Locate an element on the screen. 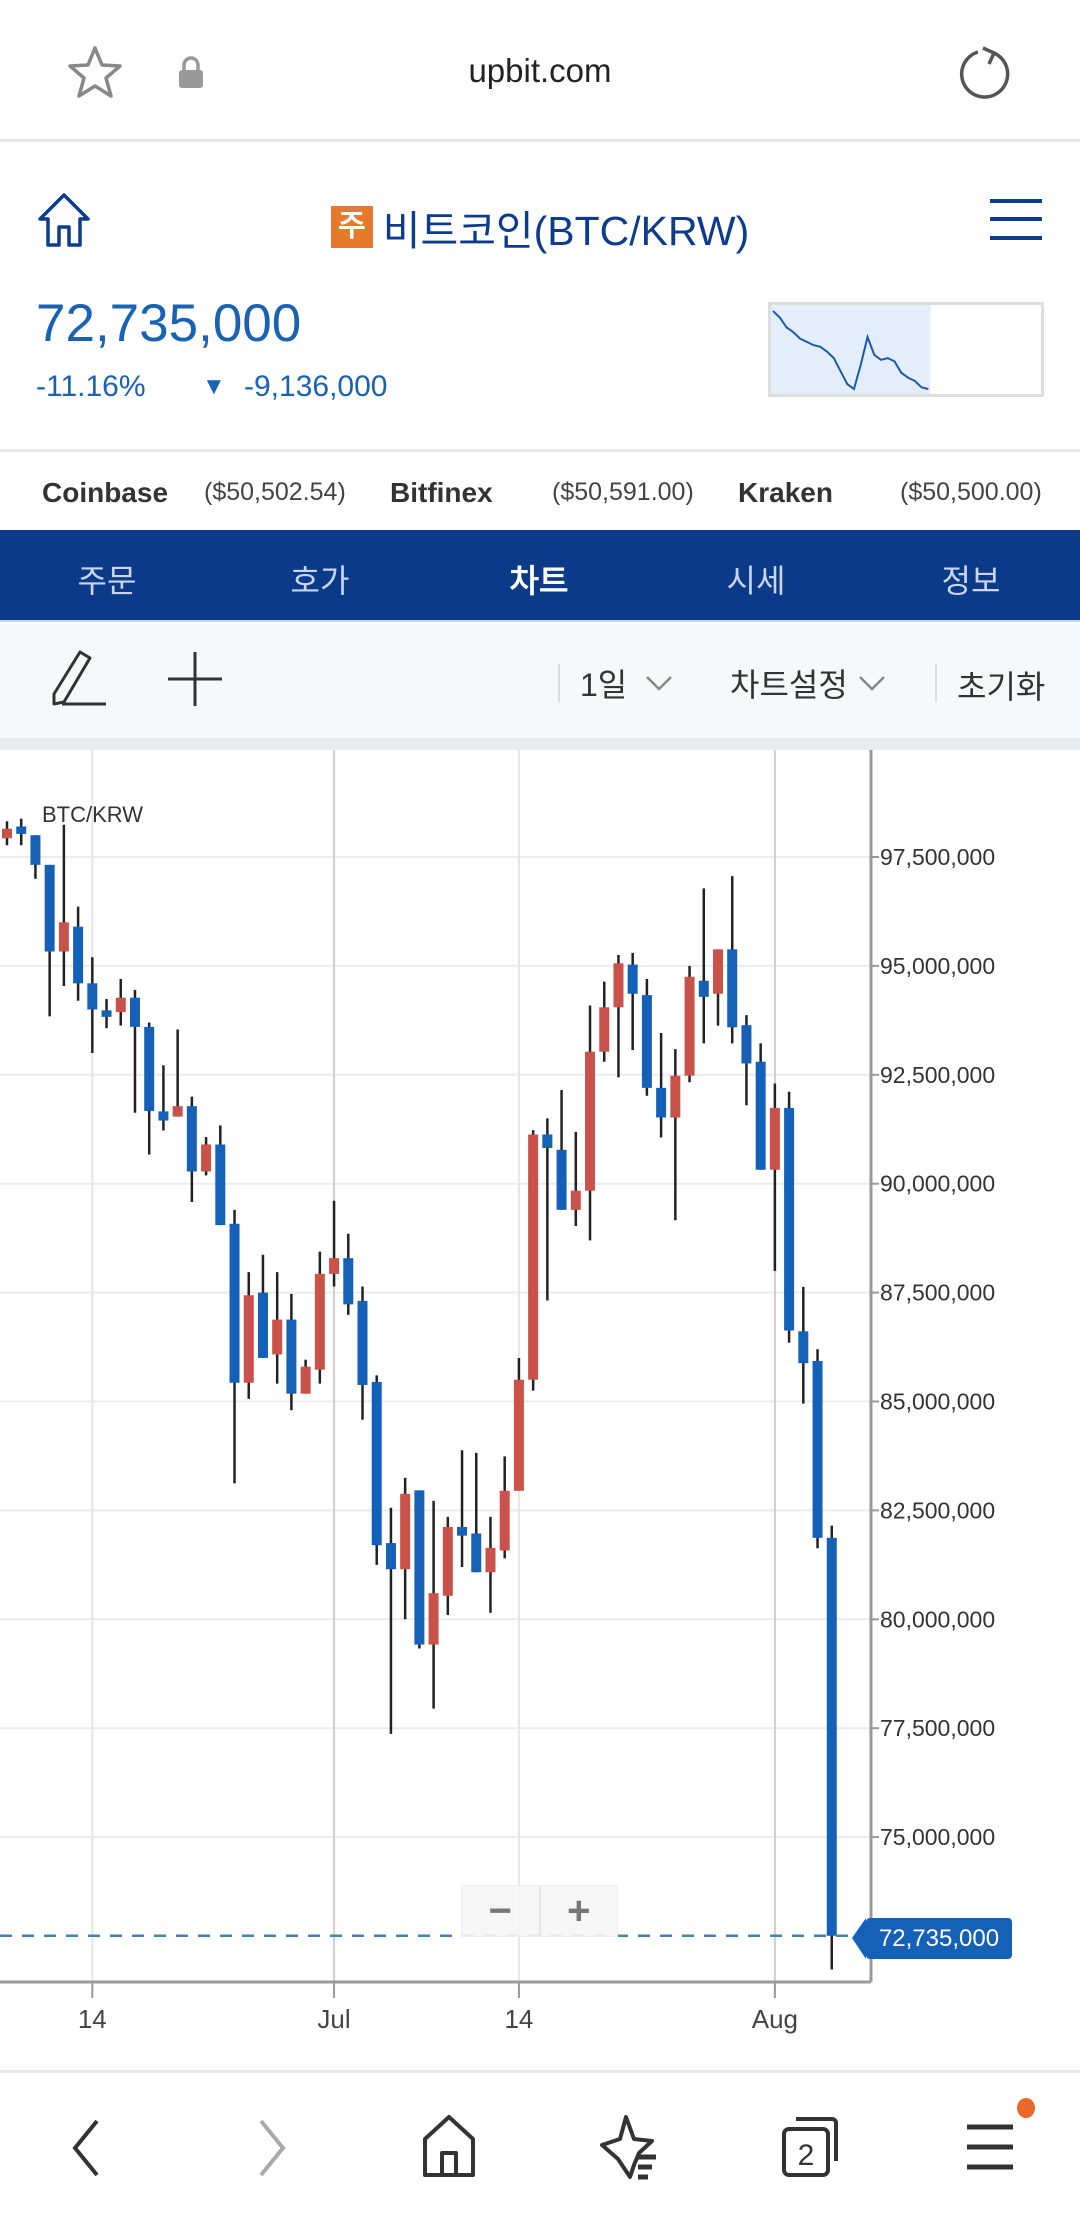  mini-chart is located at coordinates (906, 349).